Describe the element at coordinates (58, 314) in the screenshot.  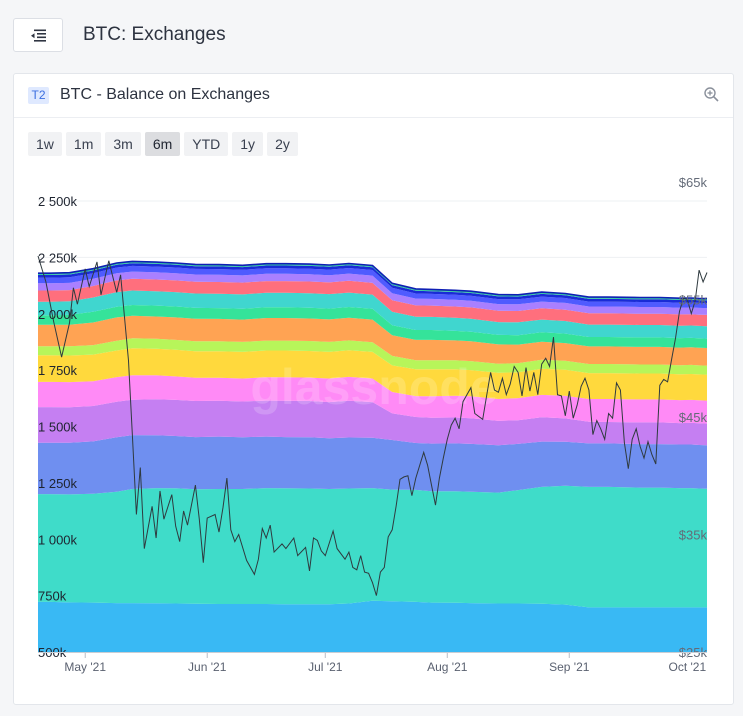
I see `y-left-tick-label: 2 000k` at that location.